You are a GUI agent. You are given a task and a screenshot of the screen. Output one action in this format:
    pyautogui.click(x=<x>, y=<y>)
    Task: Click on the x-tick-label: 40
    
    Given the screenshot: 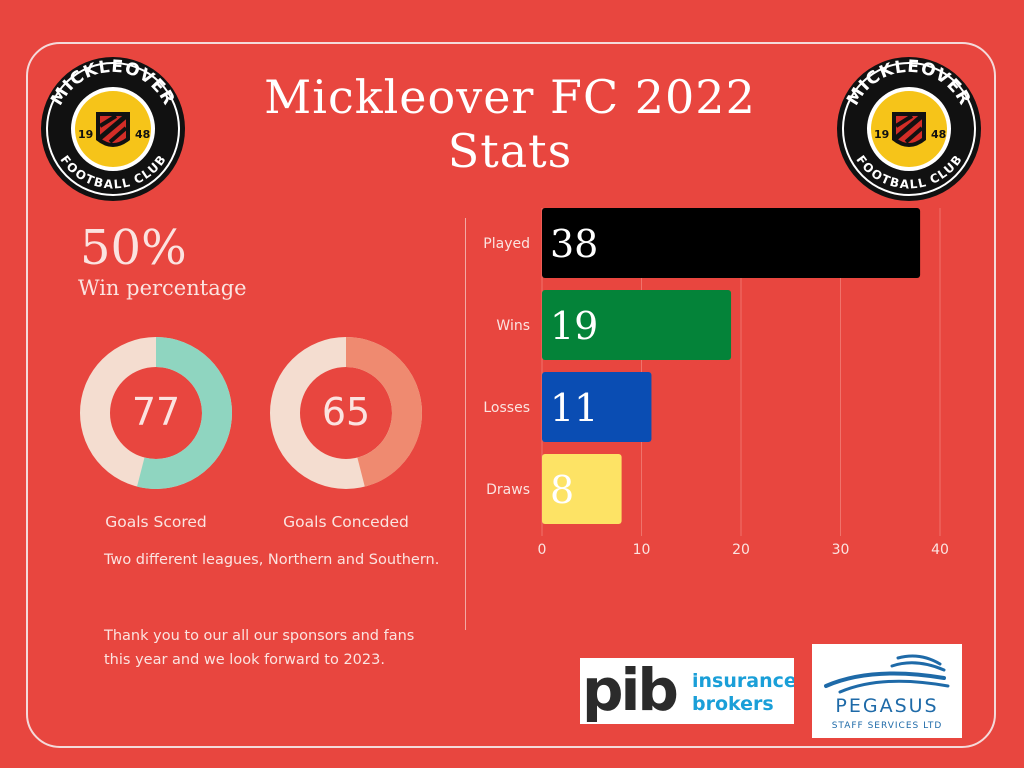 What is the action you would take?
    pyautogui.click(x=940, y=550)
    